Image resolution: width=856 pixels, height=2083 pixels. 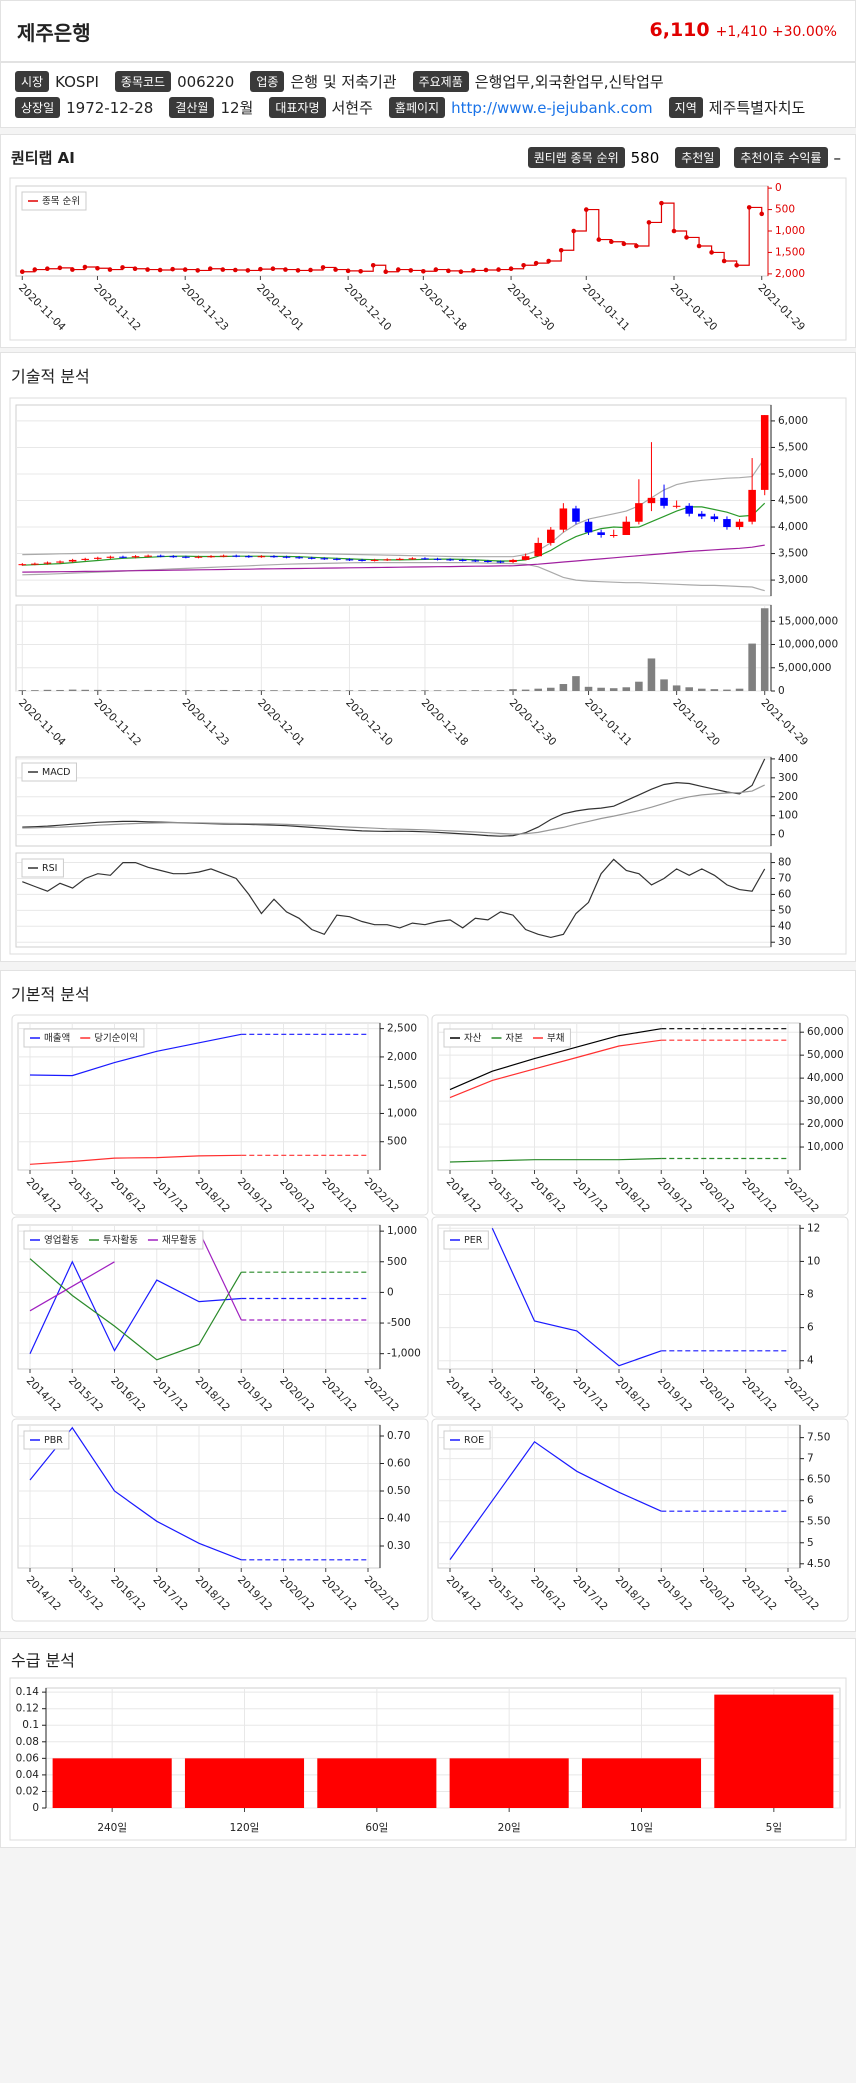 What do you see at coordinates (296, 1195) in the screenshot?
I see `x-tick-label: 2020/12` at bounding box center [296, 1195].